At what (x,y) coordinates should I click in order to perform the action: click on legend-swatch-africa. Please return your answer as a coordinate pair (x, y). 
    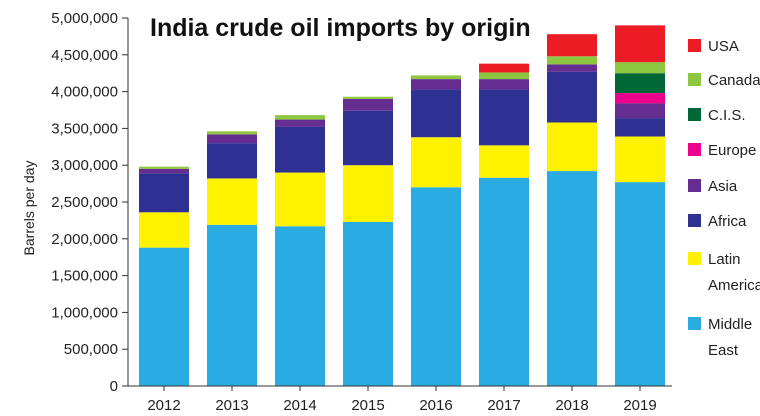
    Looking at the image, I should click on (694, 220).